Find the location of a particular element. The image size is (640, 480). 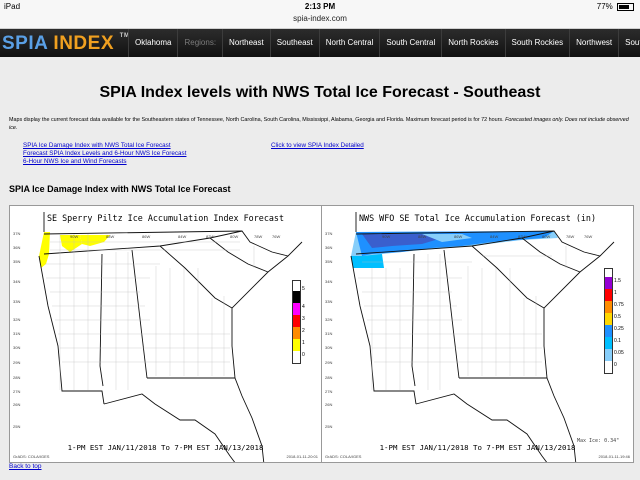

scale-label: 0.25 is located at coordinates (619, 329).